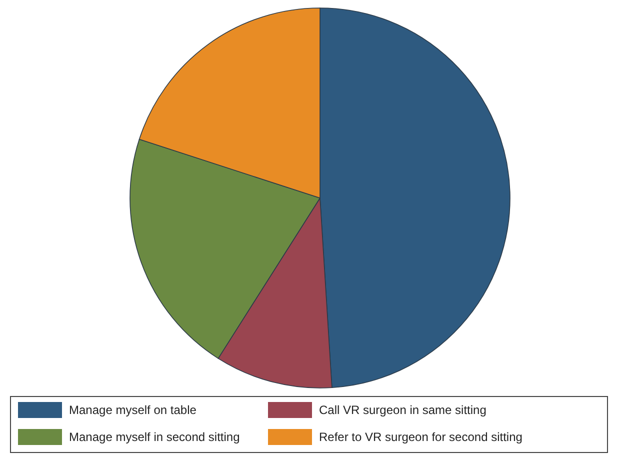 The width and height of the screenshot is (621, 457). I want to click on legend-label: Call VR surgeon in same sitting, so click(402, 410).